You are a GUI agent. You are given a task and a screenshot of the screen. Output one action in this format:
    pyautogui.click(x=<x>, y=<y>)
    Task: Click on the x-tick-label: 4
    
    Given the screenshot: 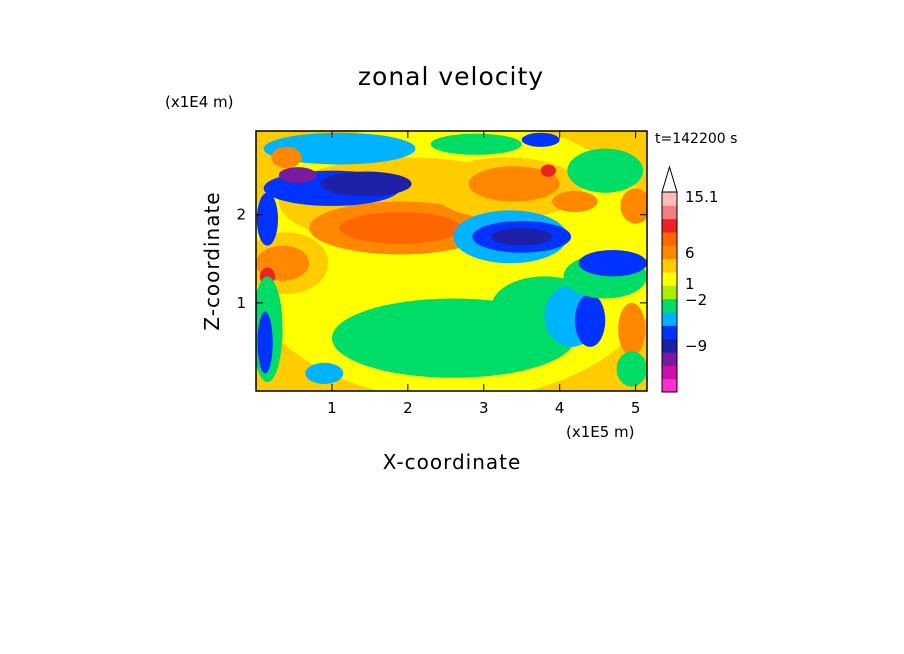 What is the action you would take?
    pyautogui.click(x=560, y=408)
    